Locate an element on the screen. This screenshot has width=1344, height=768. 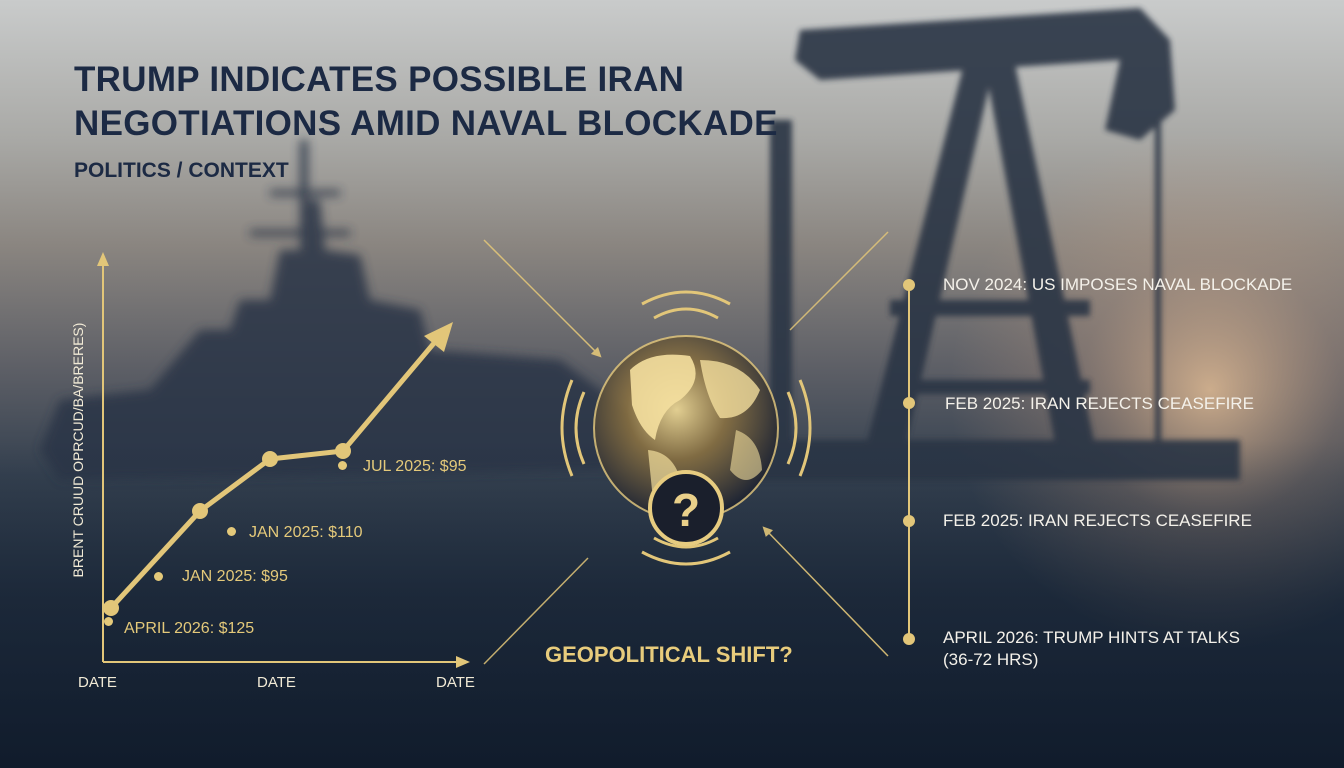
x-axis-label-2: DATE is located at coordinates (276, 682).